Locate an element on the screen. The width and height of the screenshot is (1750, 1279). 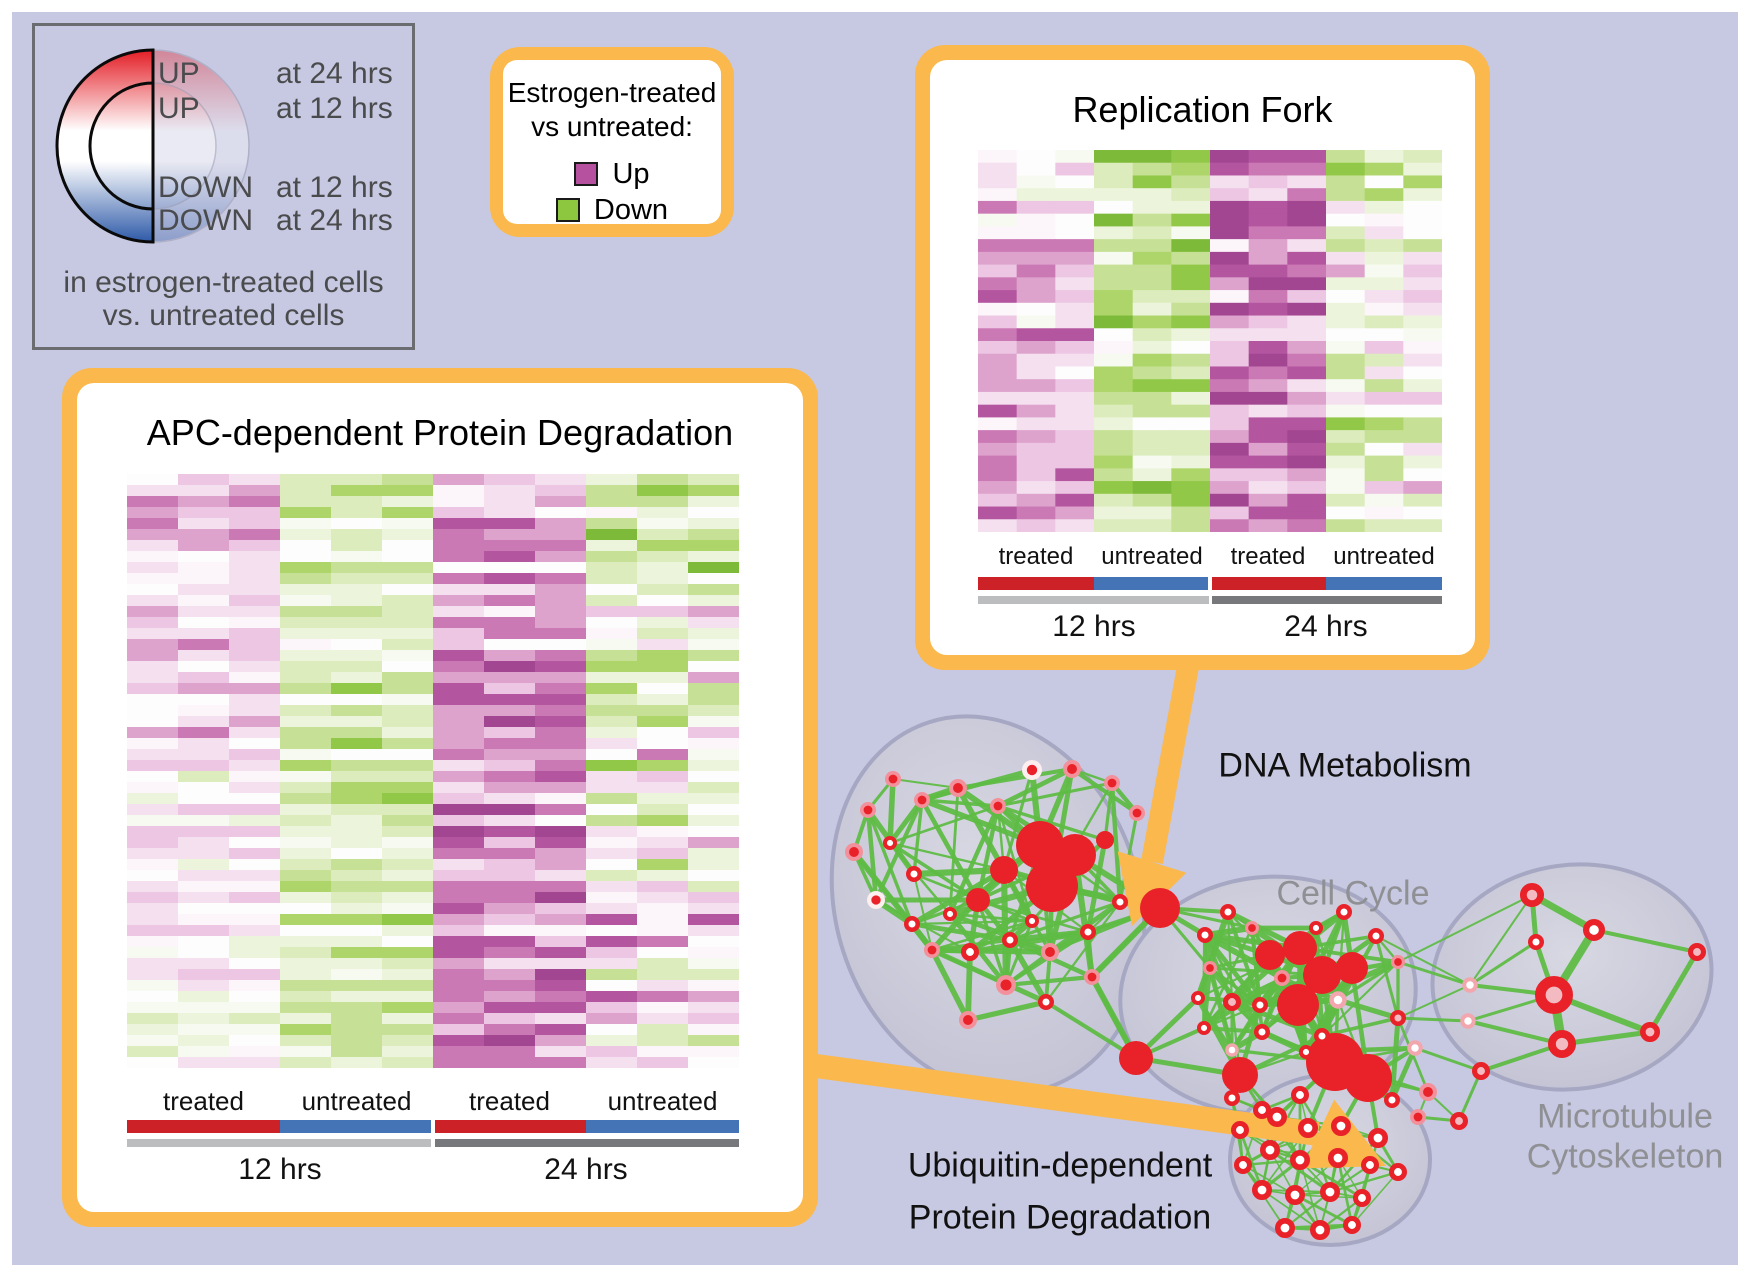
apc-time-graybar is located at coordinates (433, 1143).